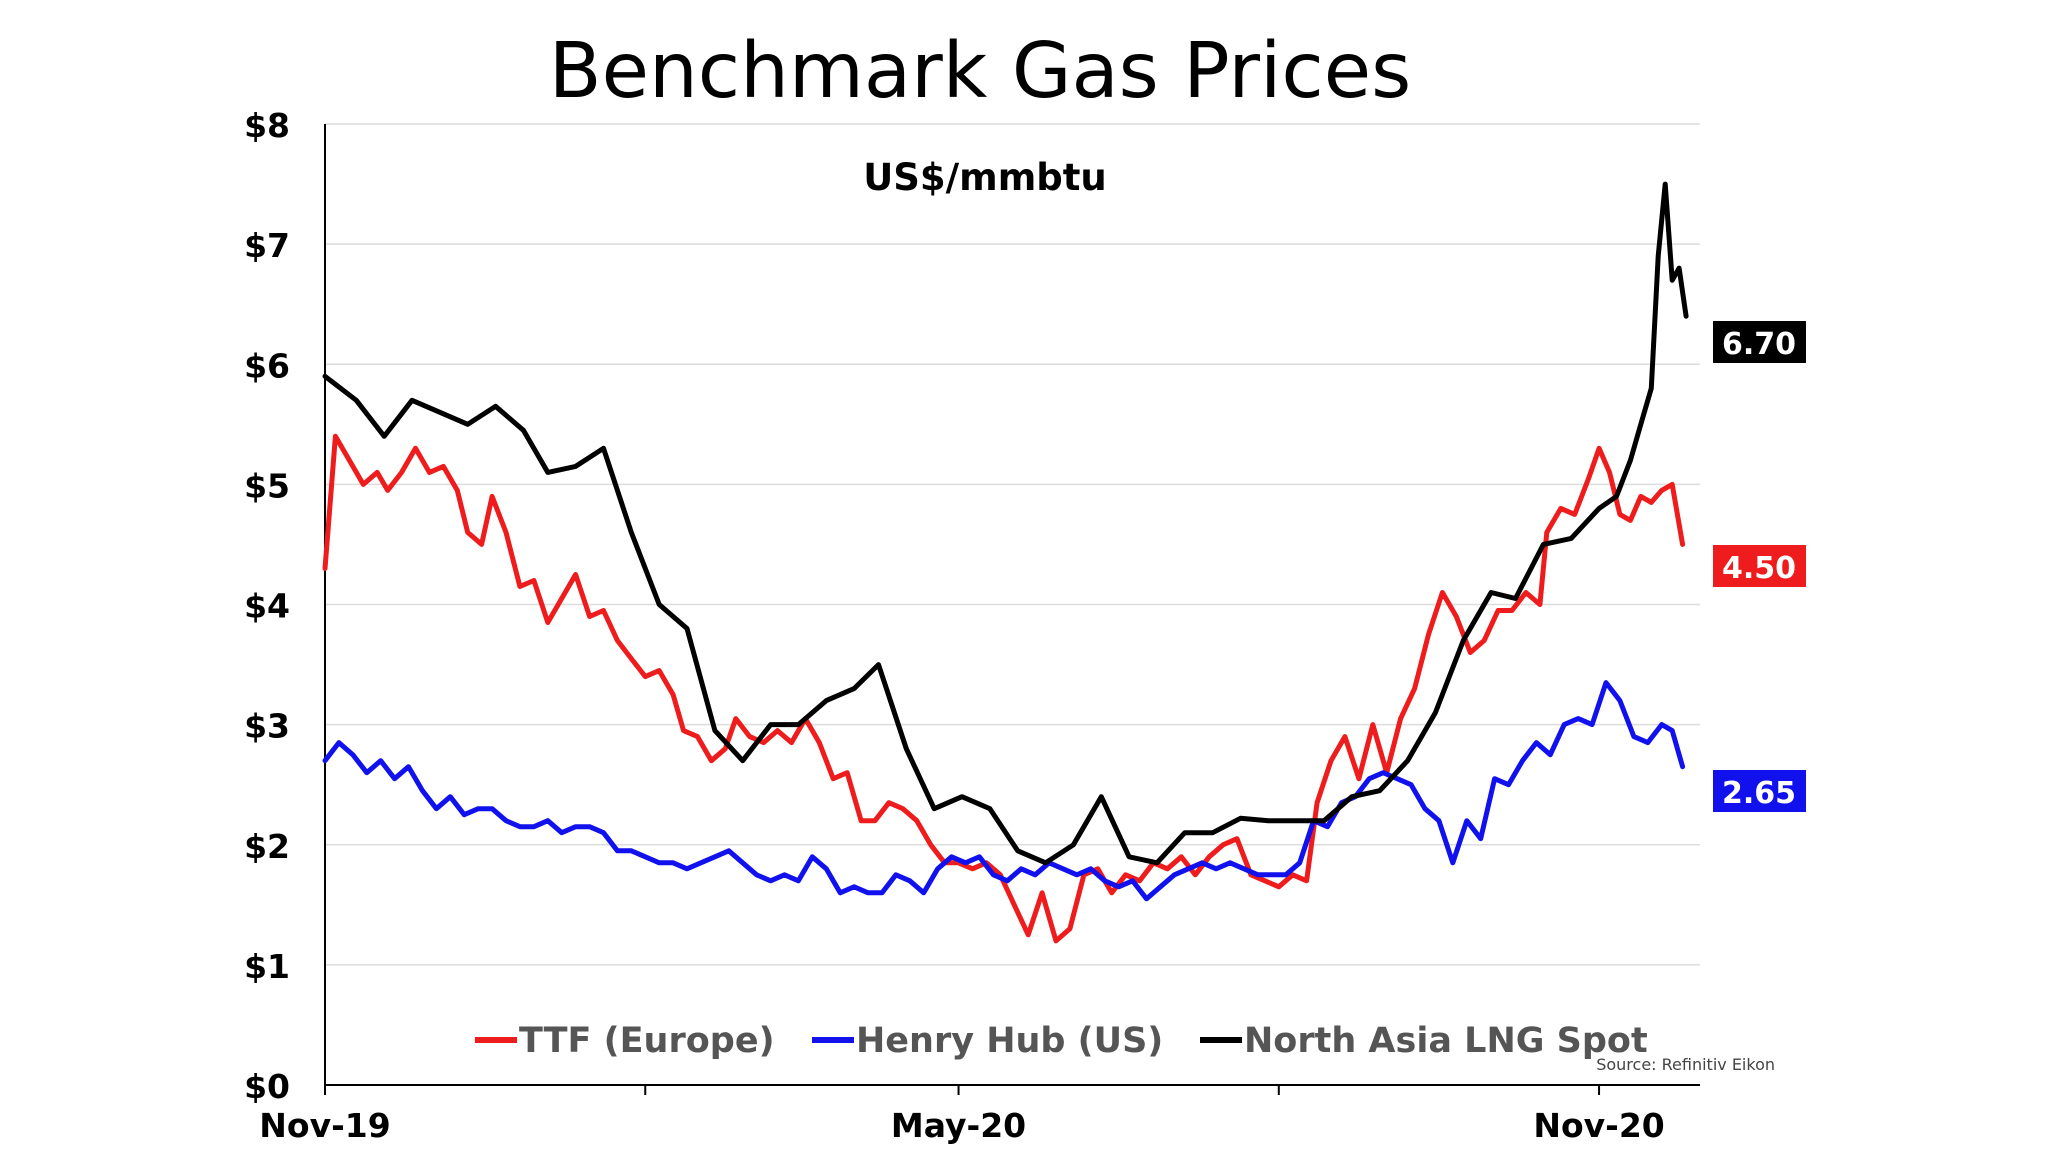 This screenshot has width=2048, height=1155. I want to click on end-label-north-asia-lng-spot: 6.70, so click(1759, 344).